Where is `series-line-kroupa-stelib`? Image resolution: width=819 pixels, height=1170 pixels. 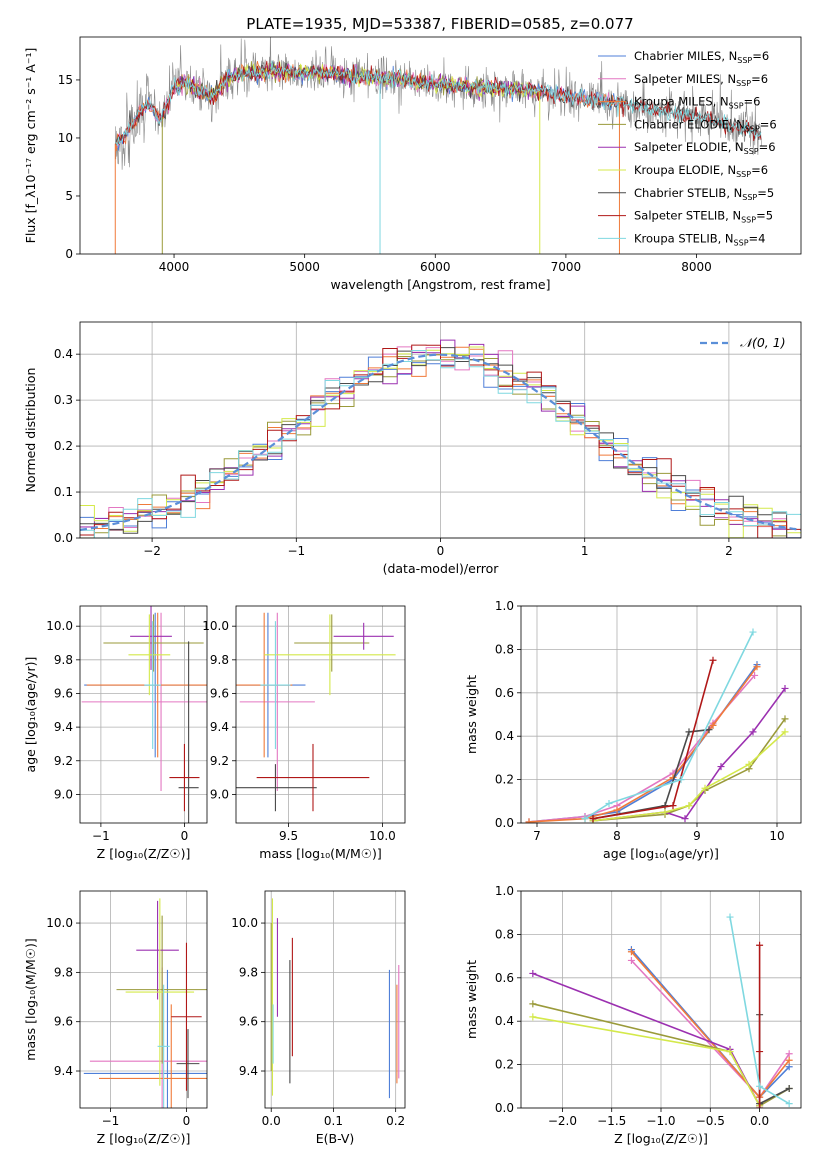
series-line-kroupa-stelib is located at coordinates (669, 725).